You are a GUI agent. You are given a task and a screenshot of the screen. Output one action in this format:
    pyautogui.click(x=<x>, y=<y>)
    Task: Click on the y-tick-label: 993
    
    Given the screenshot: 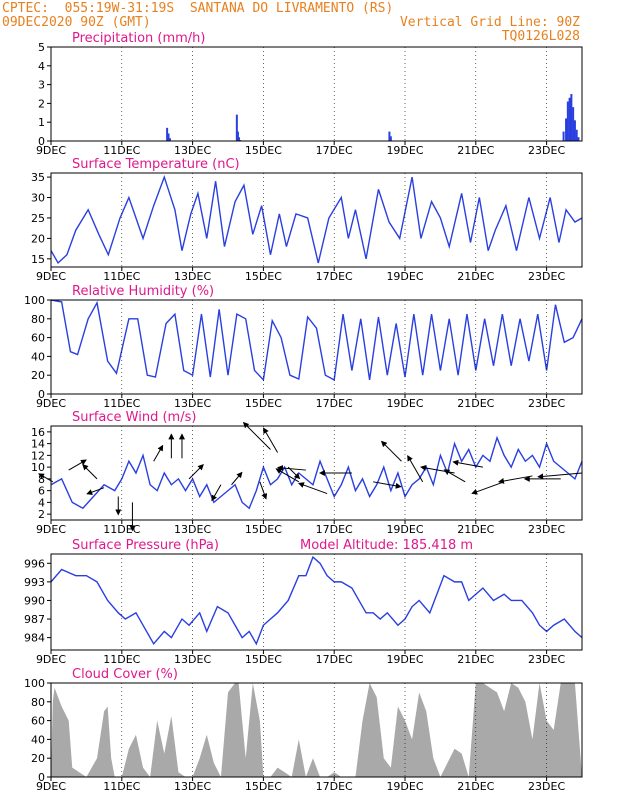 What is the action you would take?
    pyautogui.click(x=34, y=582)
    